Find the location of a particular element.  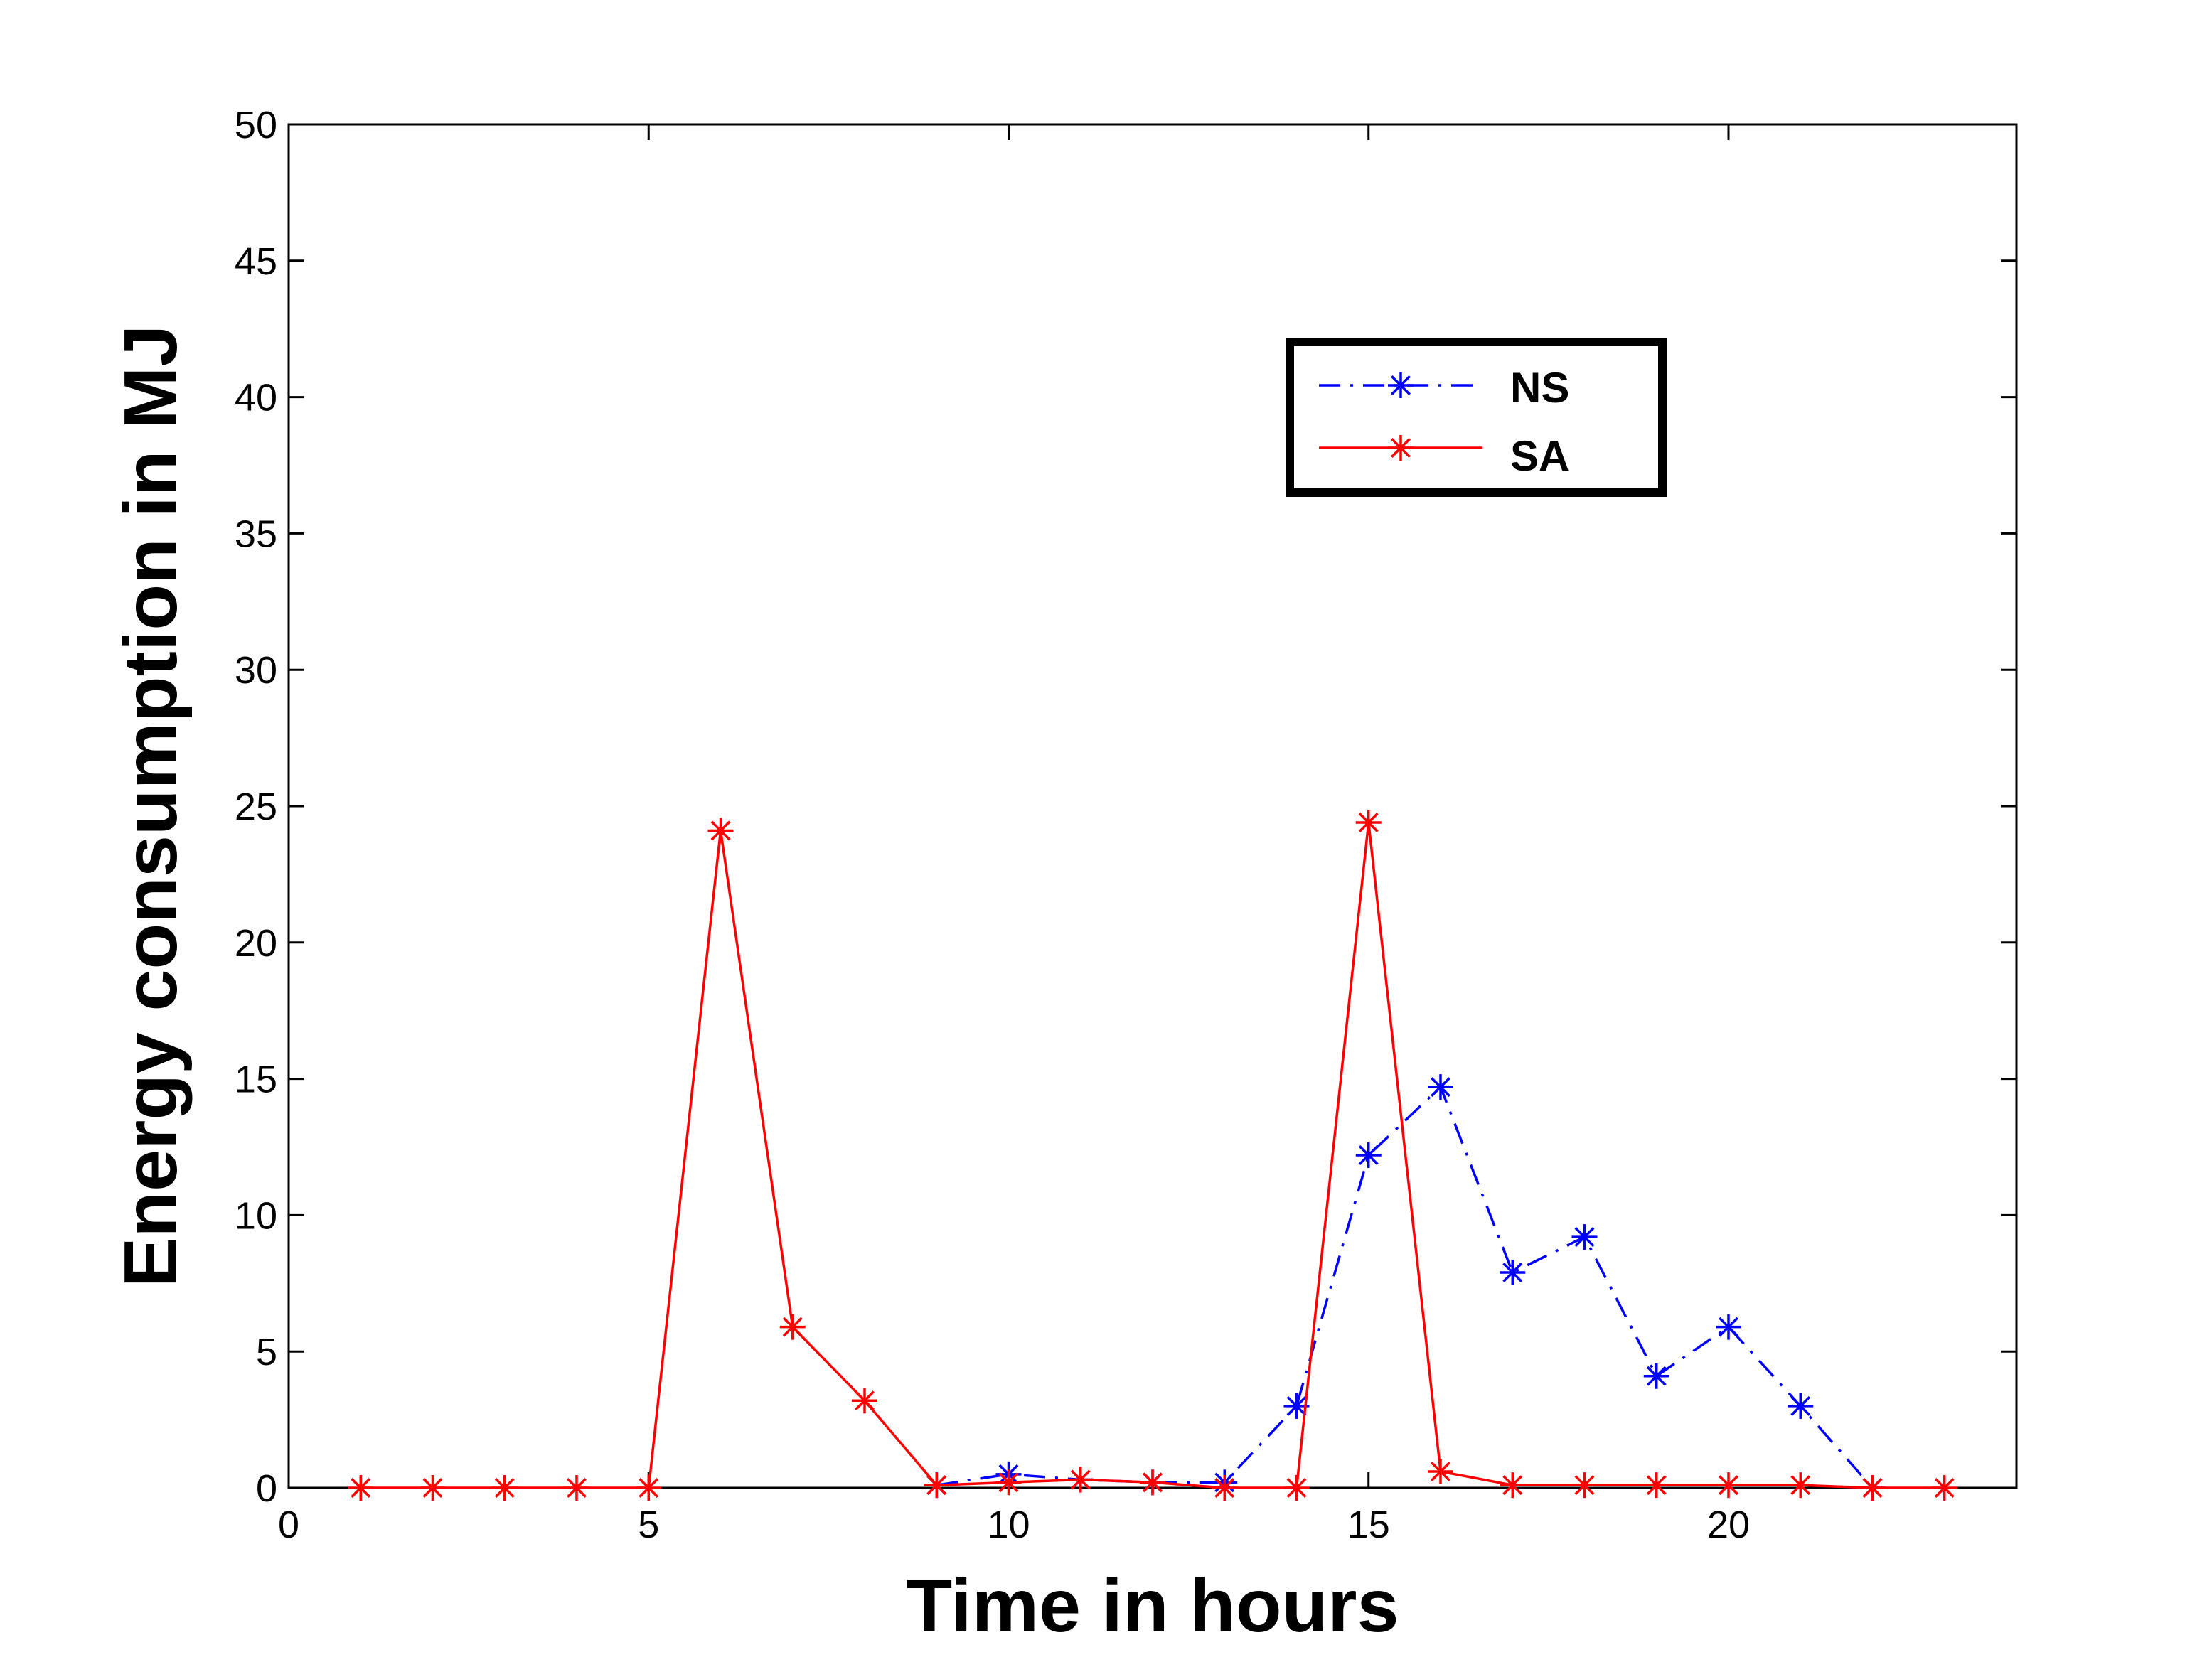

y-tick-label: 40 is located at coordinates (256, 398).